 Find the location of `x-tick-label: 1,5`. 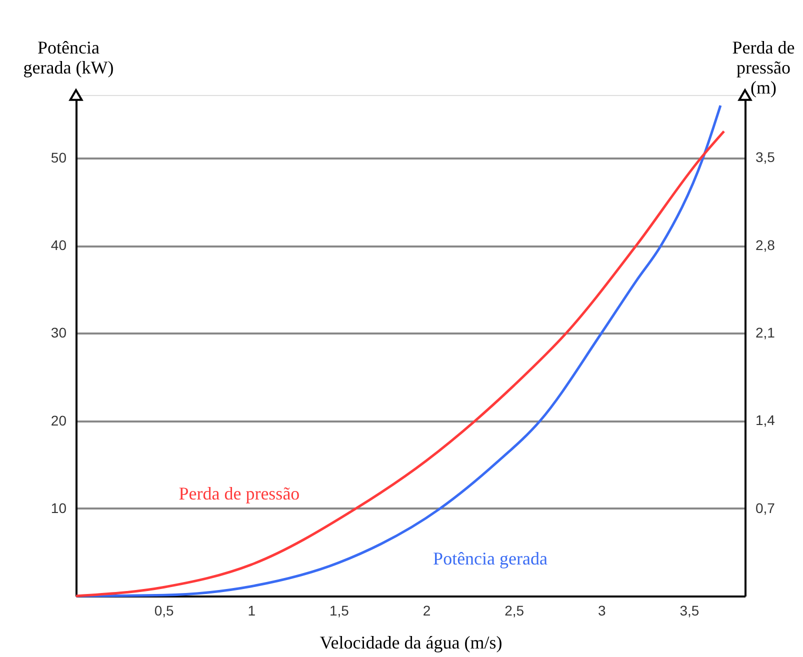

x-tick-label: 1,5 is located at coordinates (339, 610).